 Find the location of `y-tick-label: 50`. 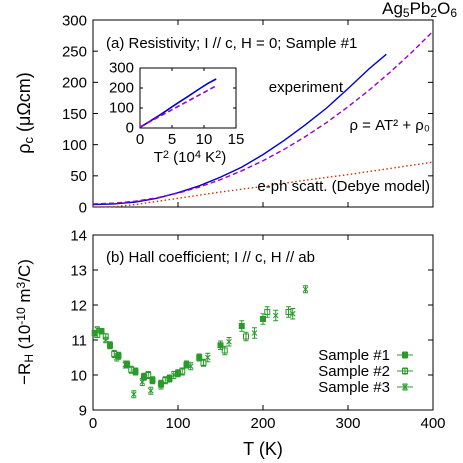

y-tick-label: 50 is located at coordinates (78, 176).